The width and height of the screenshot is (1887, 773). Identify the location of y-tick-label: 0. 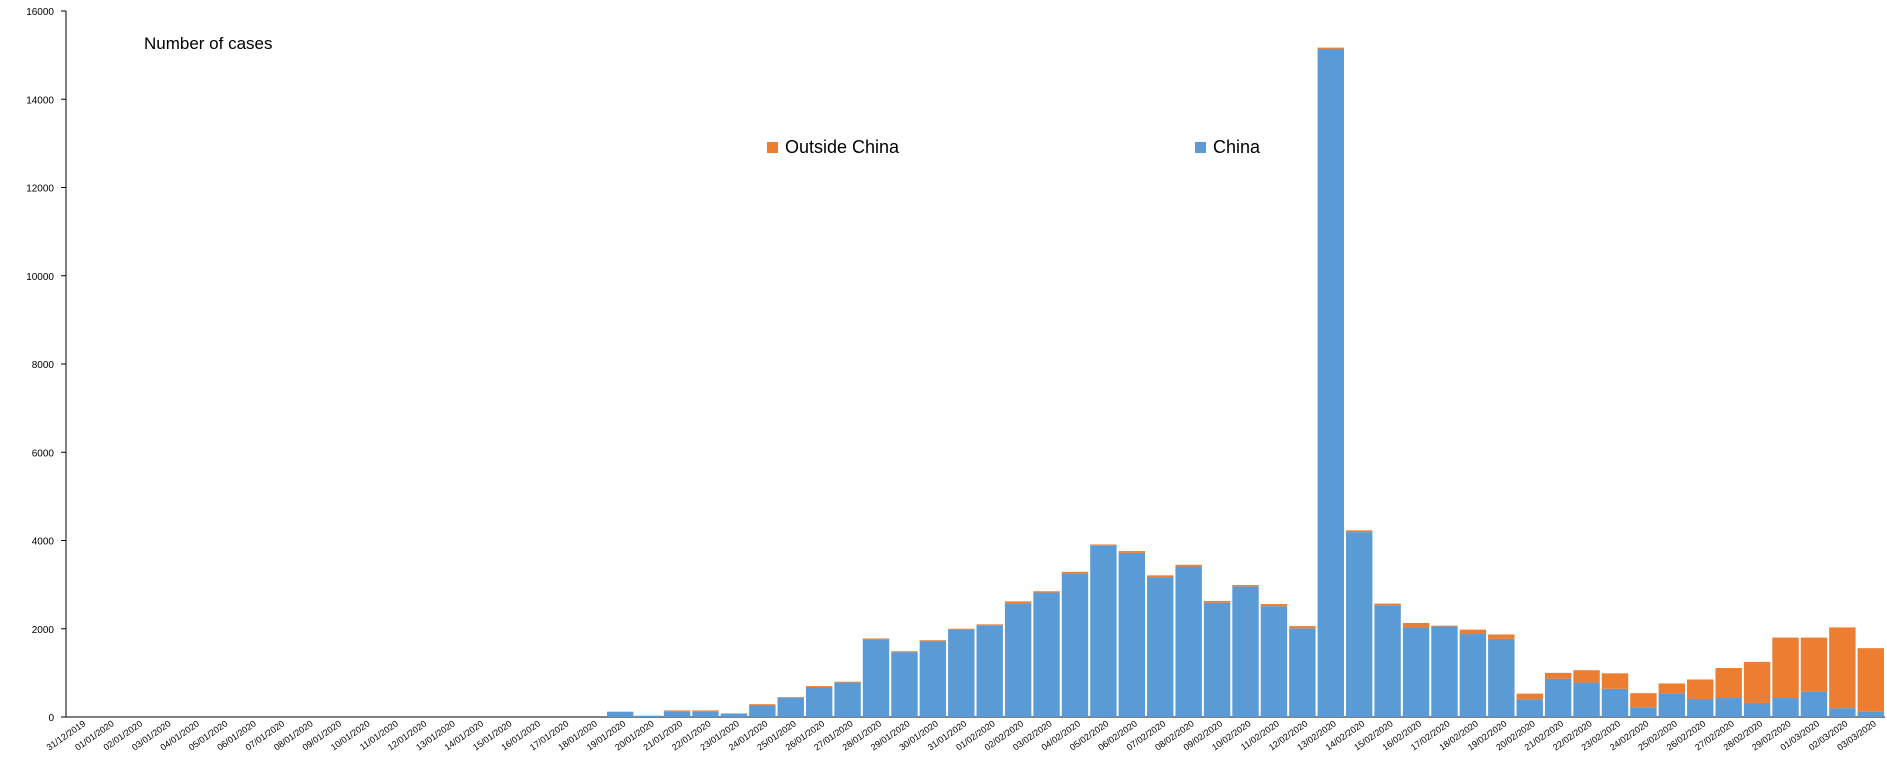
(51, 718).